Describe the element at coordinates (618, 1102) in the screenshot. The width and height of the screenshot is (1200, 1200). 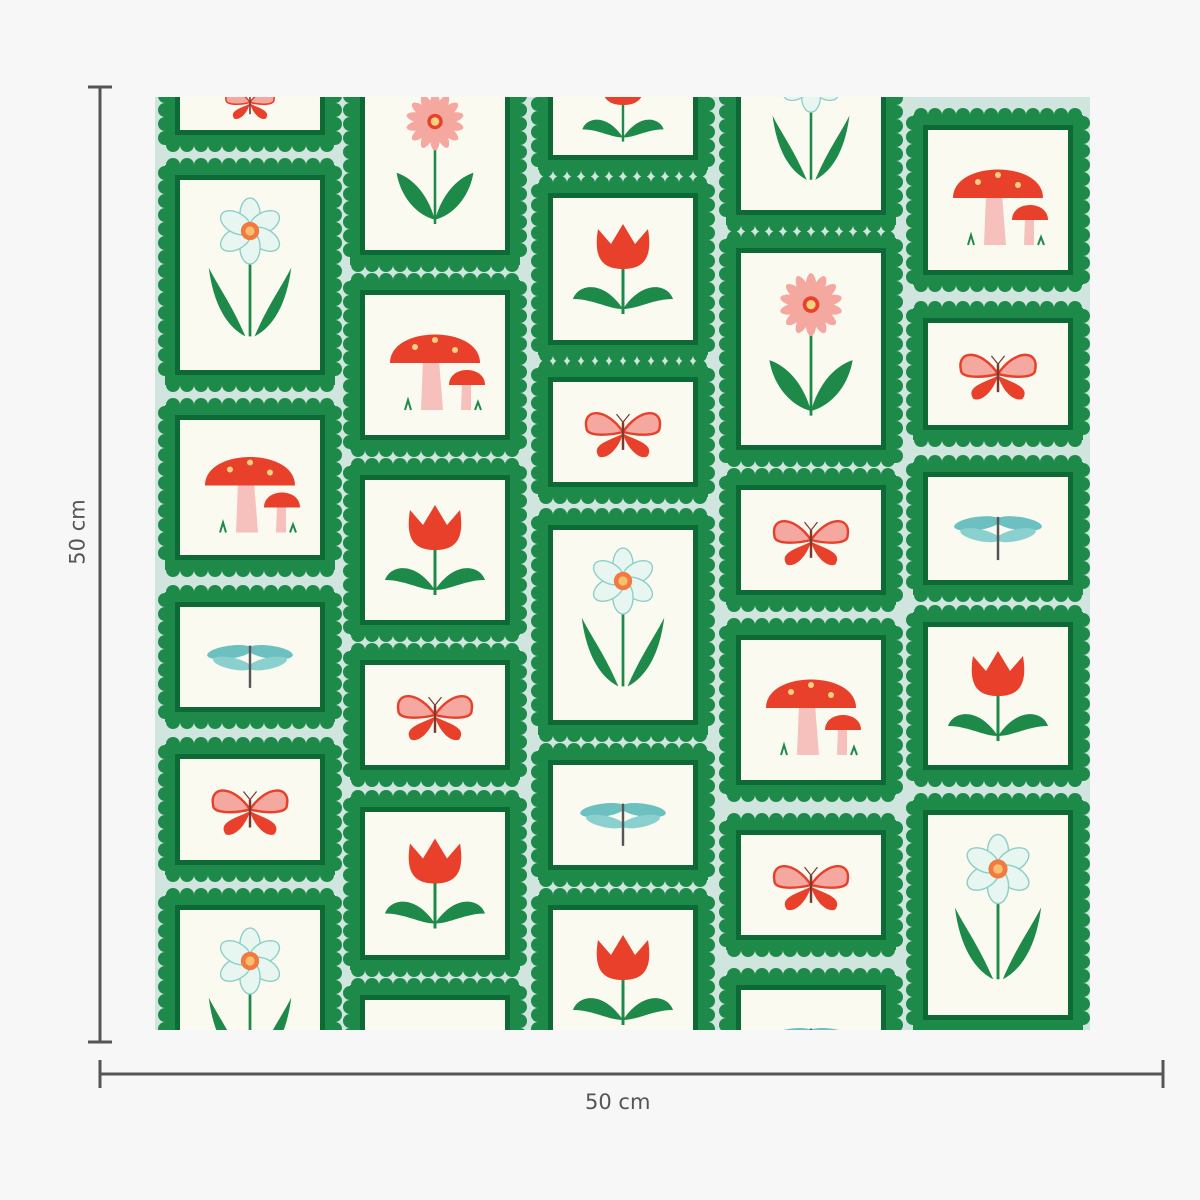
I see `width-label: 50 cm` at that location.